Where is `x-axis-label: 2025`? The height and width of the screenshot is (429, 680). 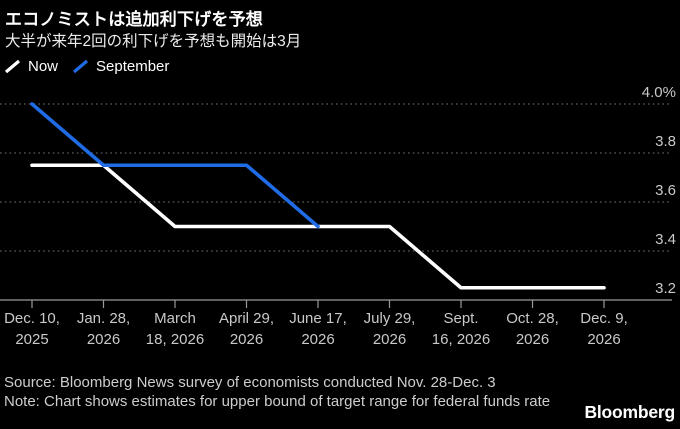
x-axis-label: 2025 is located at coordinates (31, 339).